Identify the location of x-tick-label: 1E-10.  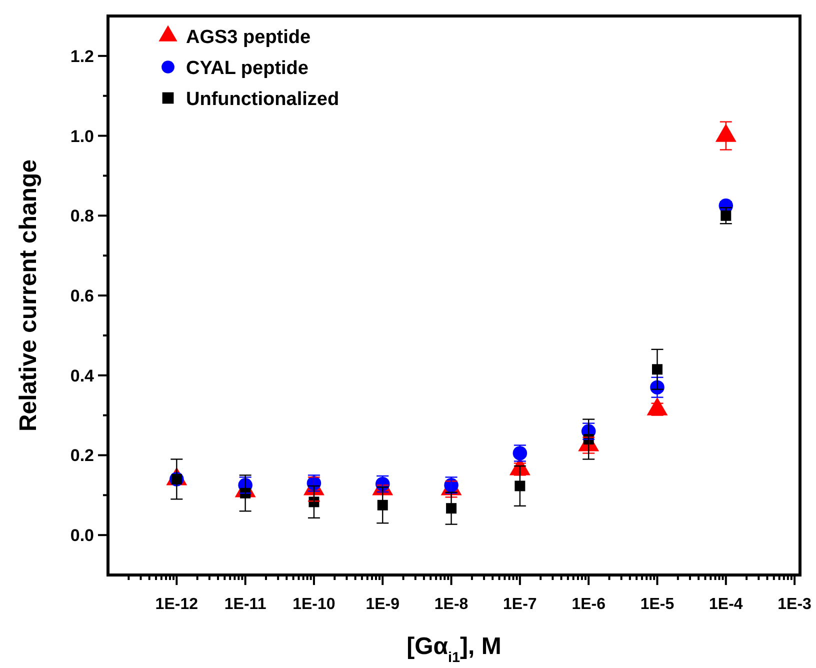
(314, 604).